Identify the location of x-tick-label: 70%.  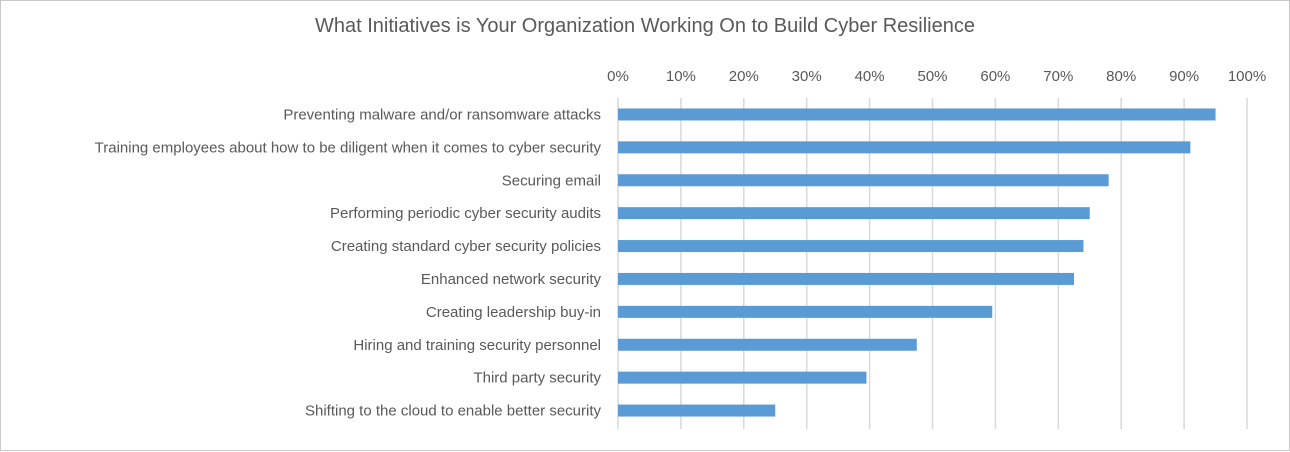
(1058, 76).